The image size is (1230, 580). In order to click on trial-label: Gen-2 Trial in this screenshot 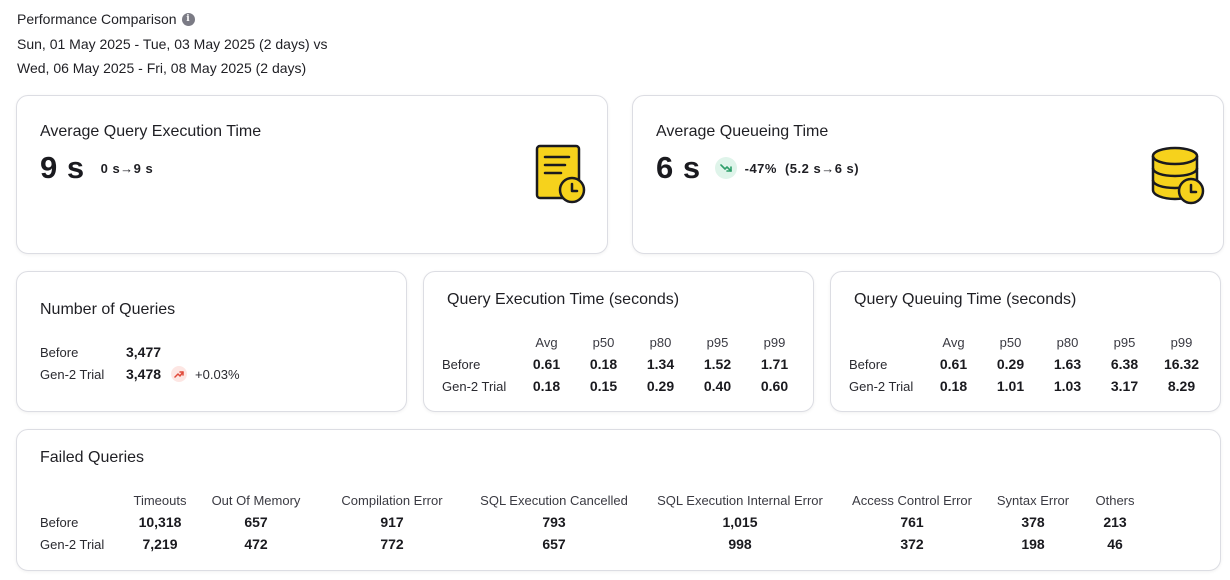, I will do `click(72, 374)`.